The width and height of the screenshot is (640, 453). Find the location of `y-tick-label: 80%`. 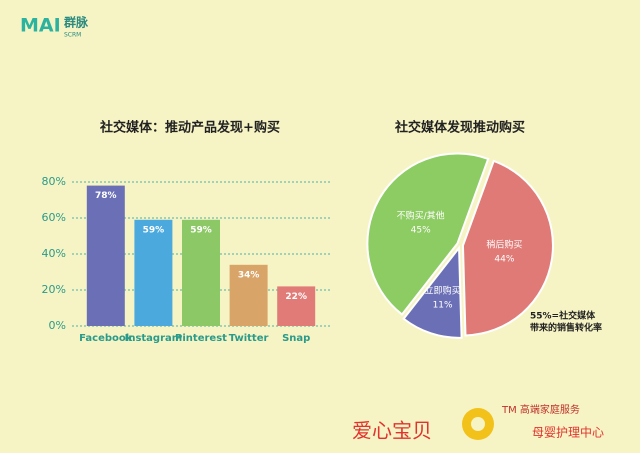

y-tick-label: 80% is located at coordinates (54, 181).